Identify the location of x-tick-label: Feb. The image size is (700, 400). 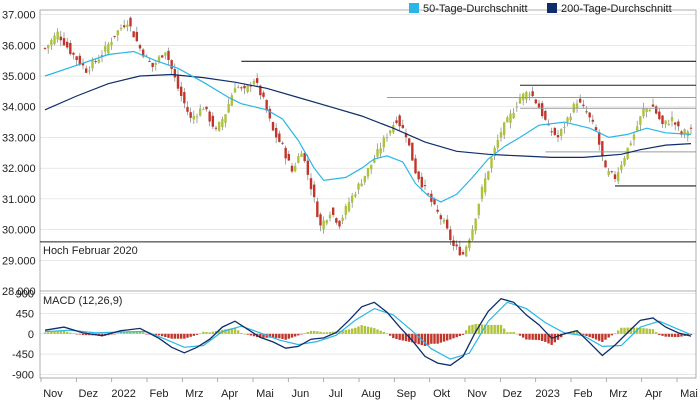
(583, 394).